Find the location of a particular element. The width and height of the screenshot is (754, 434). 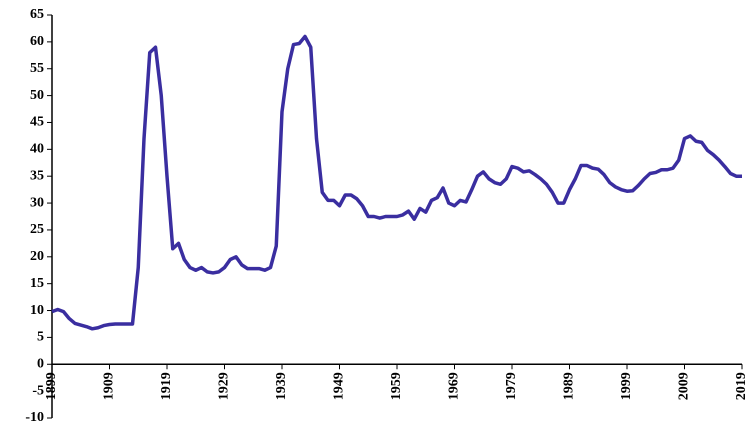

x-tick-label: 1949 is located at coordinates (339, 386).